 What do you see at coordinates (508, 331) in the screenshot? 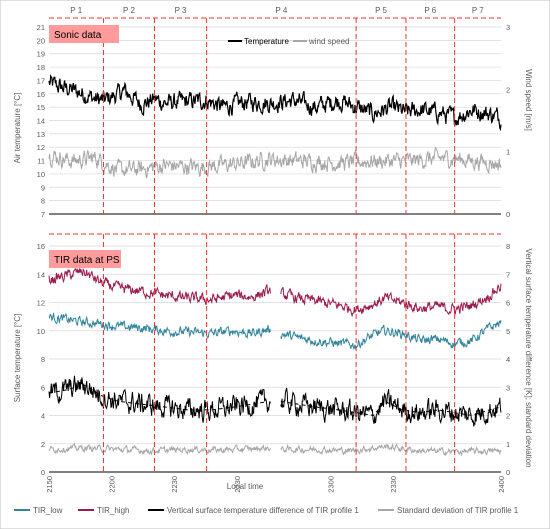
I see `bottom-y2-tick-label: 5` at bounding box center [508, 331].